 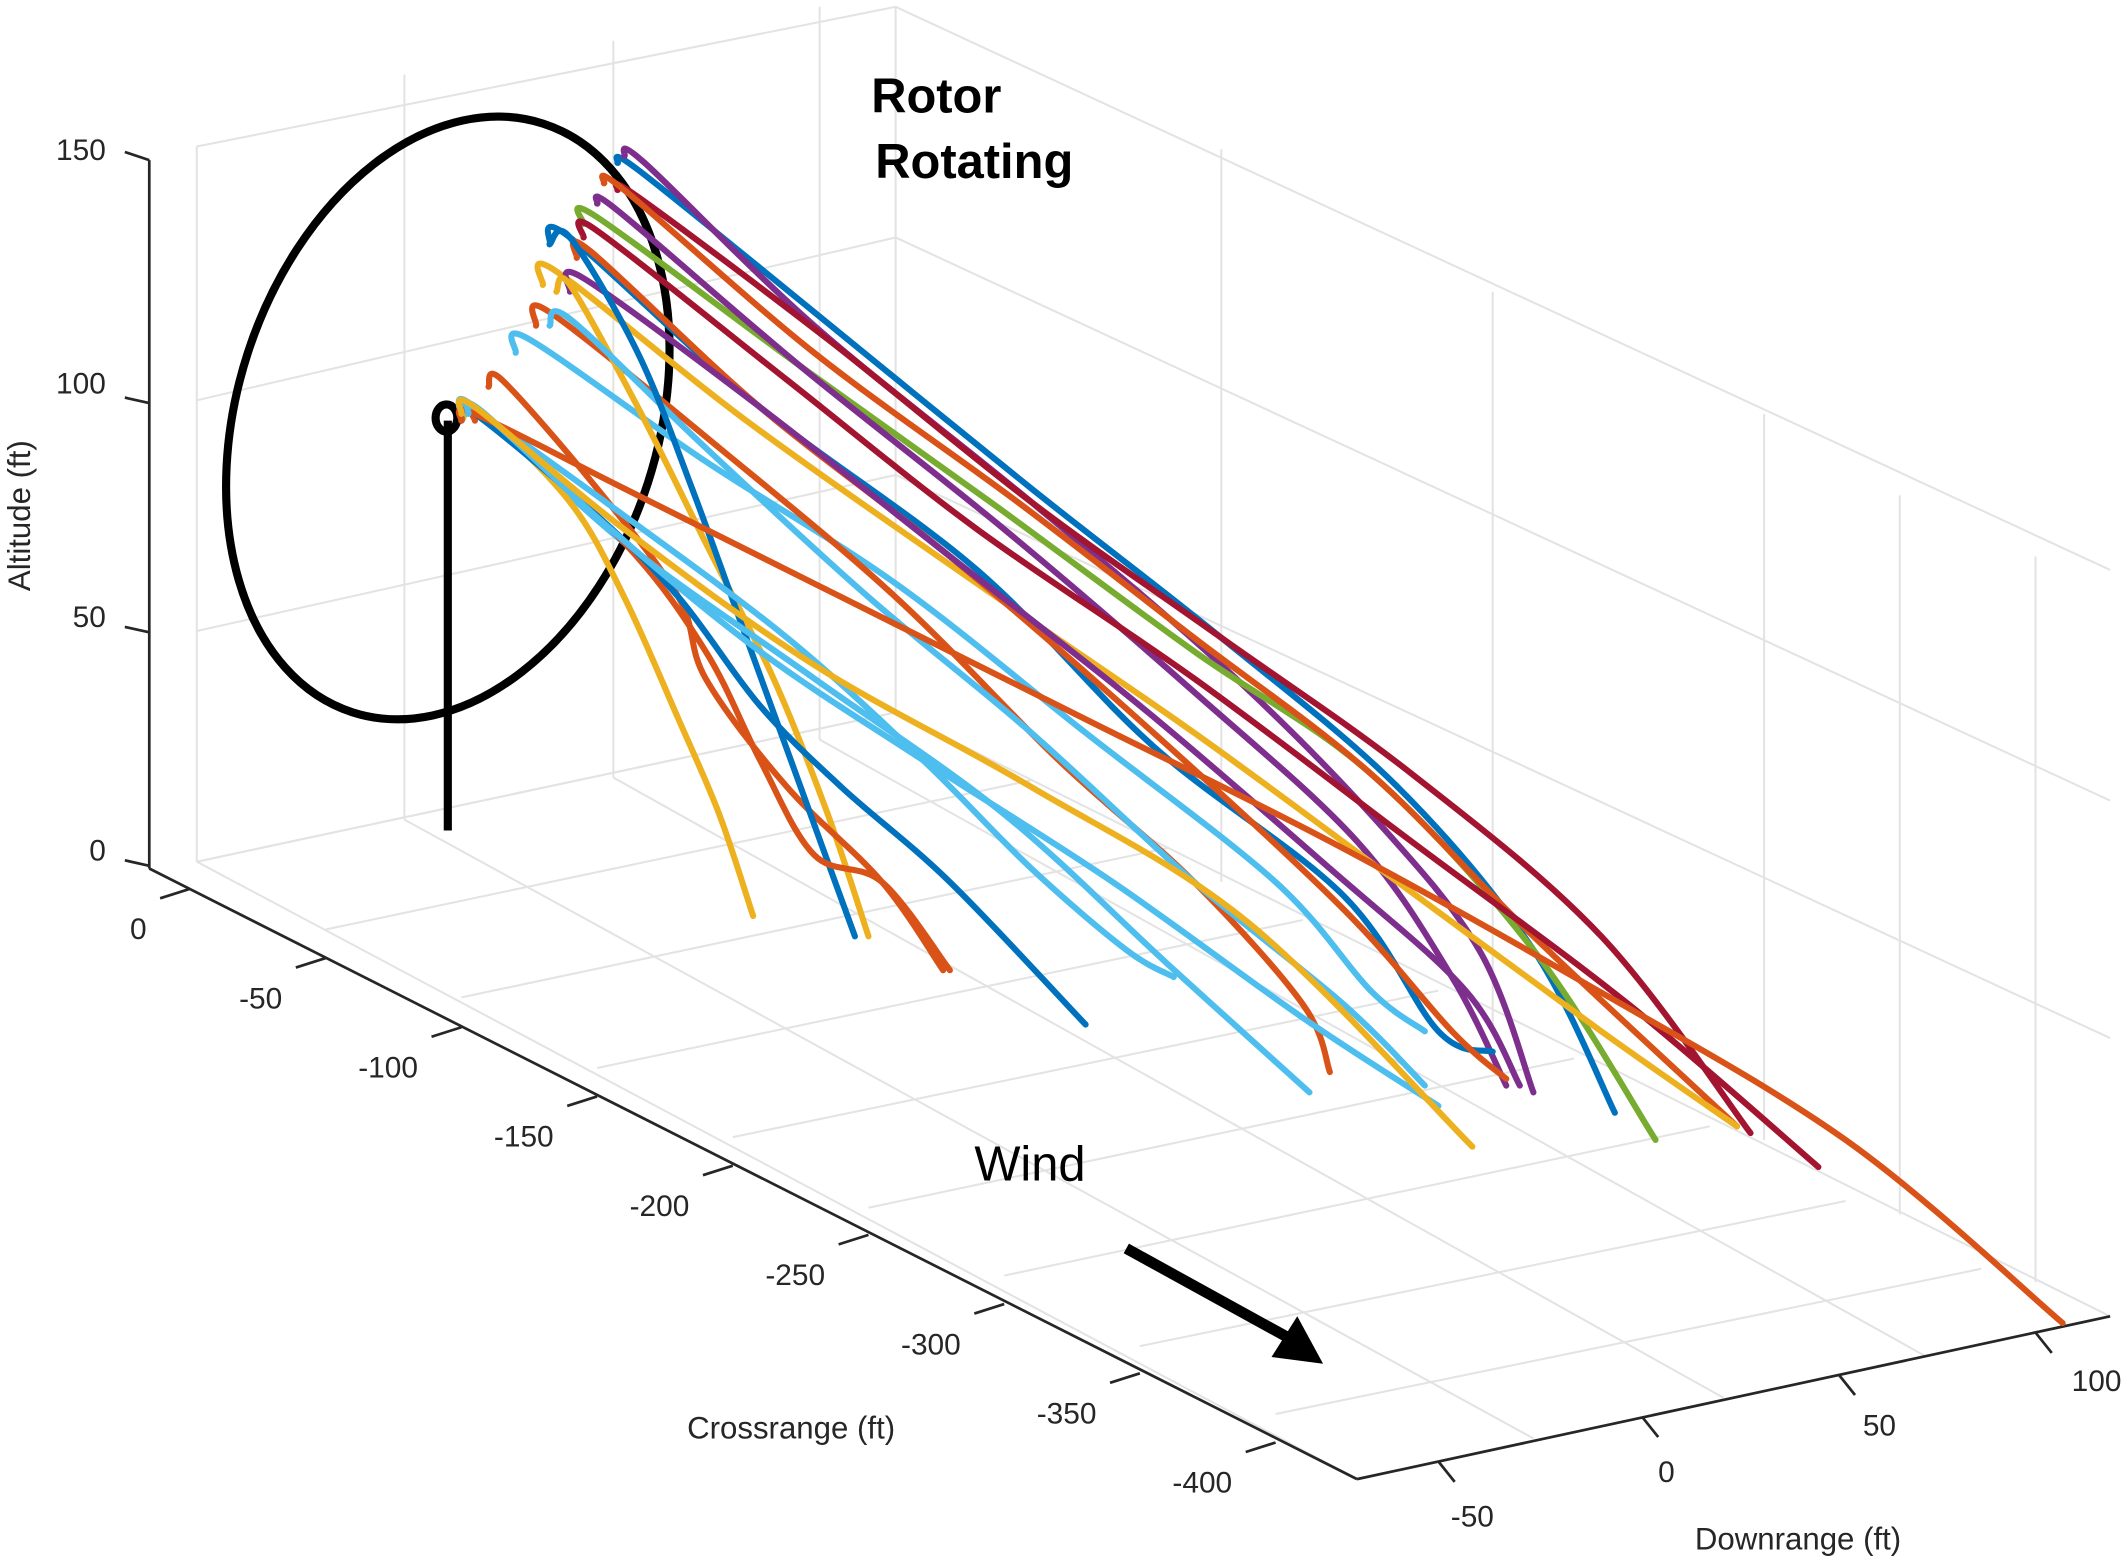 I want to click on hub, so click(x=446, y=418).